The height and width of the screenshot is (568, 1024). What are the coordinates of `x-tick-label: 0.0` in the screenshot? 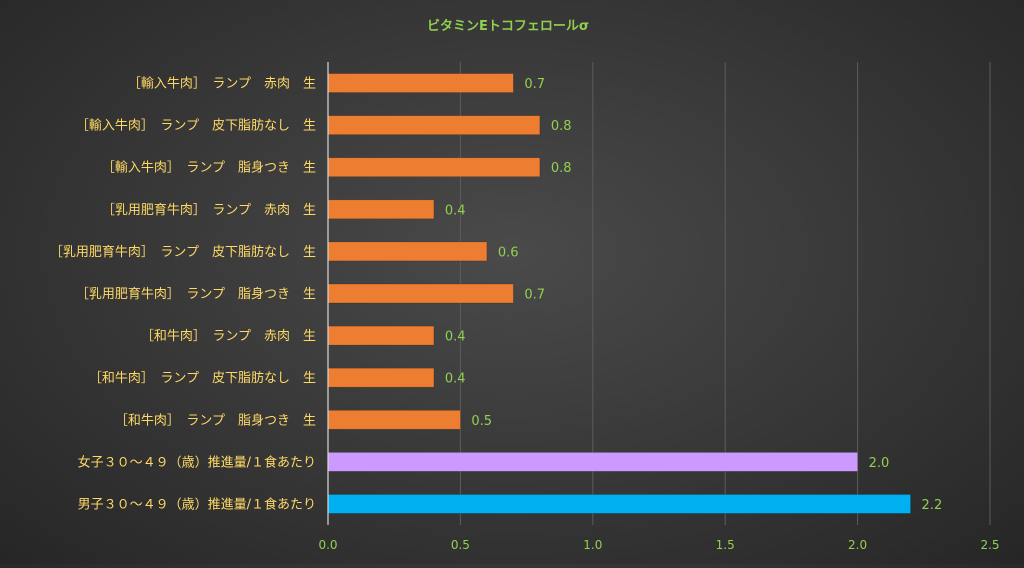 It's located at (327, 545).